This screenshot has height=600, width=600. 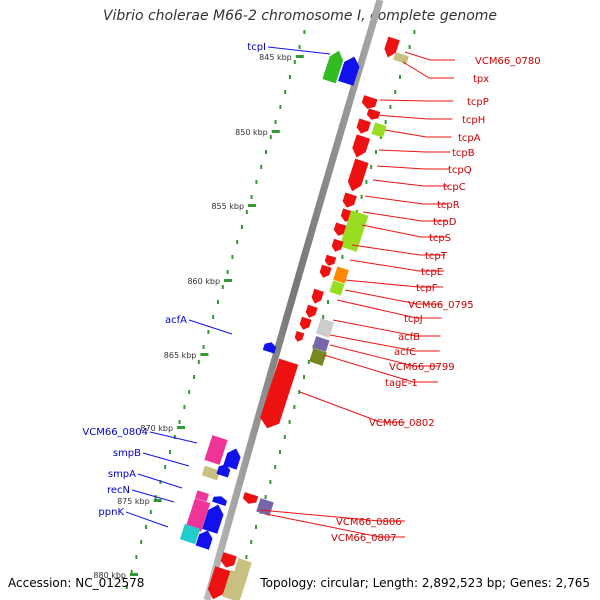 I want to click on gene-label-right: tcpC, so click(x=454, y=187).